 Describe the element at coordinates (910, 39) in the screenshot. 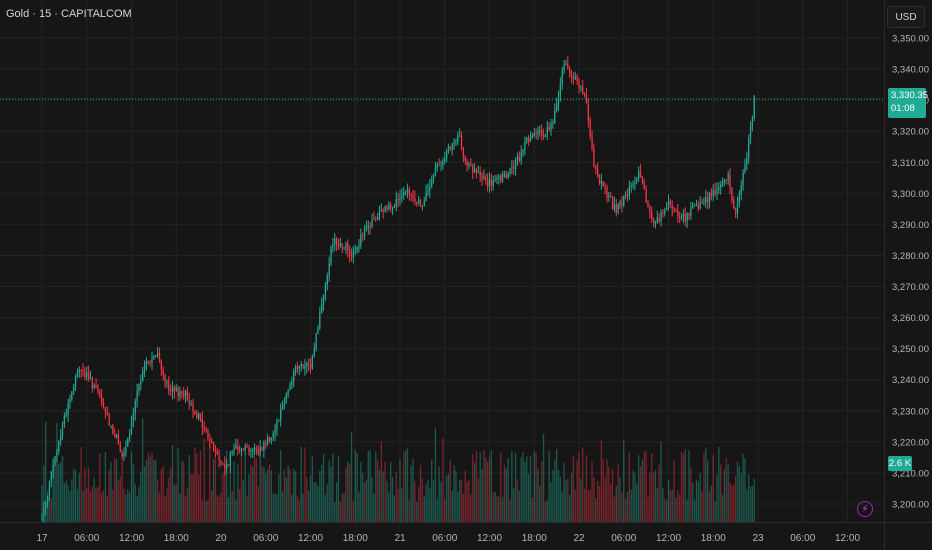

I see `y-tick-label: 3,350.00` at that location.